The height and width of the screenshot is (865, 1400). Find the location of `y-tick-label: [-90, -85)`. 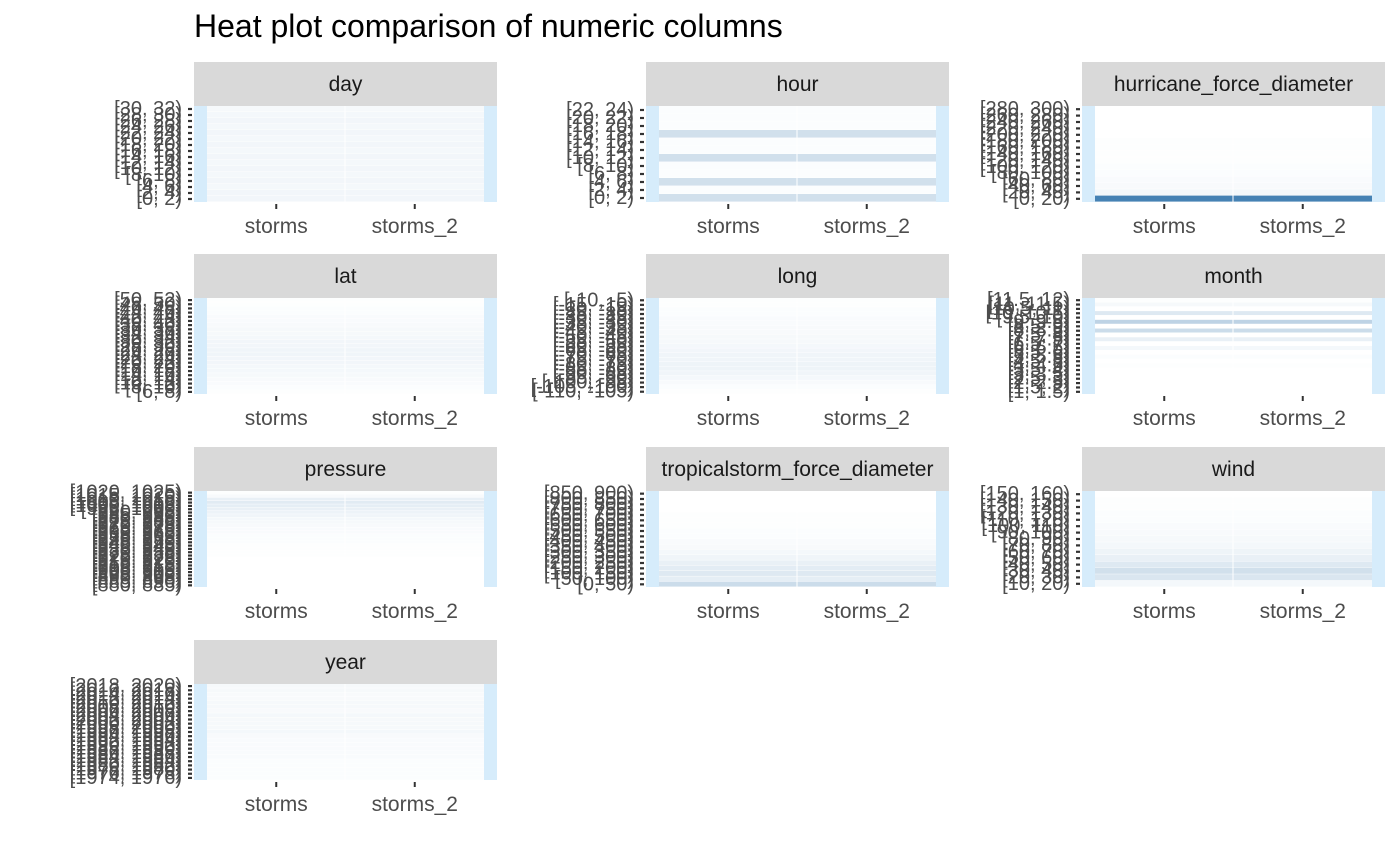

y-tick-label: [-90, -85) is located at coordinates (593, 373).